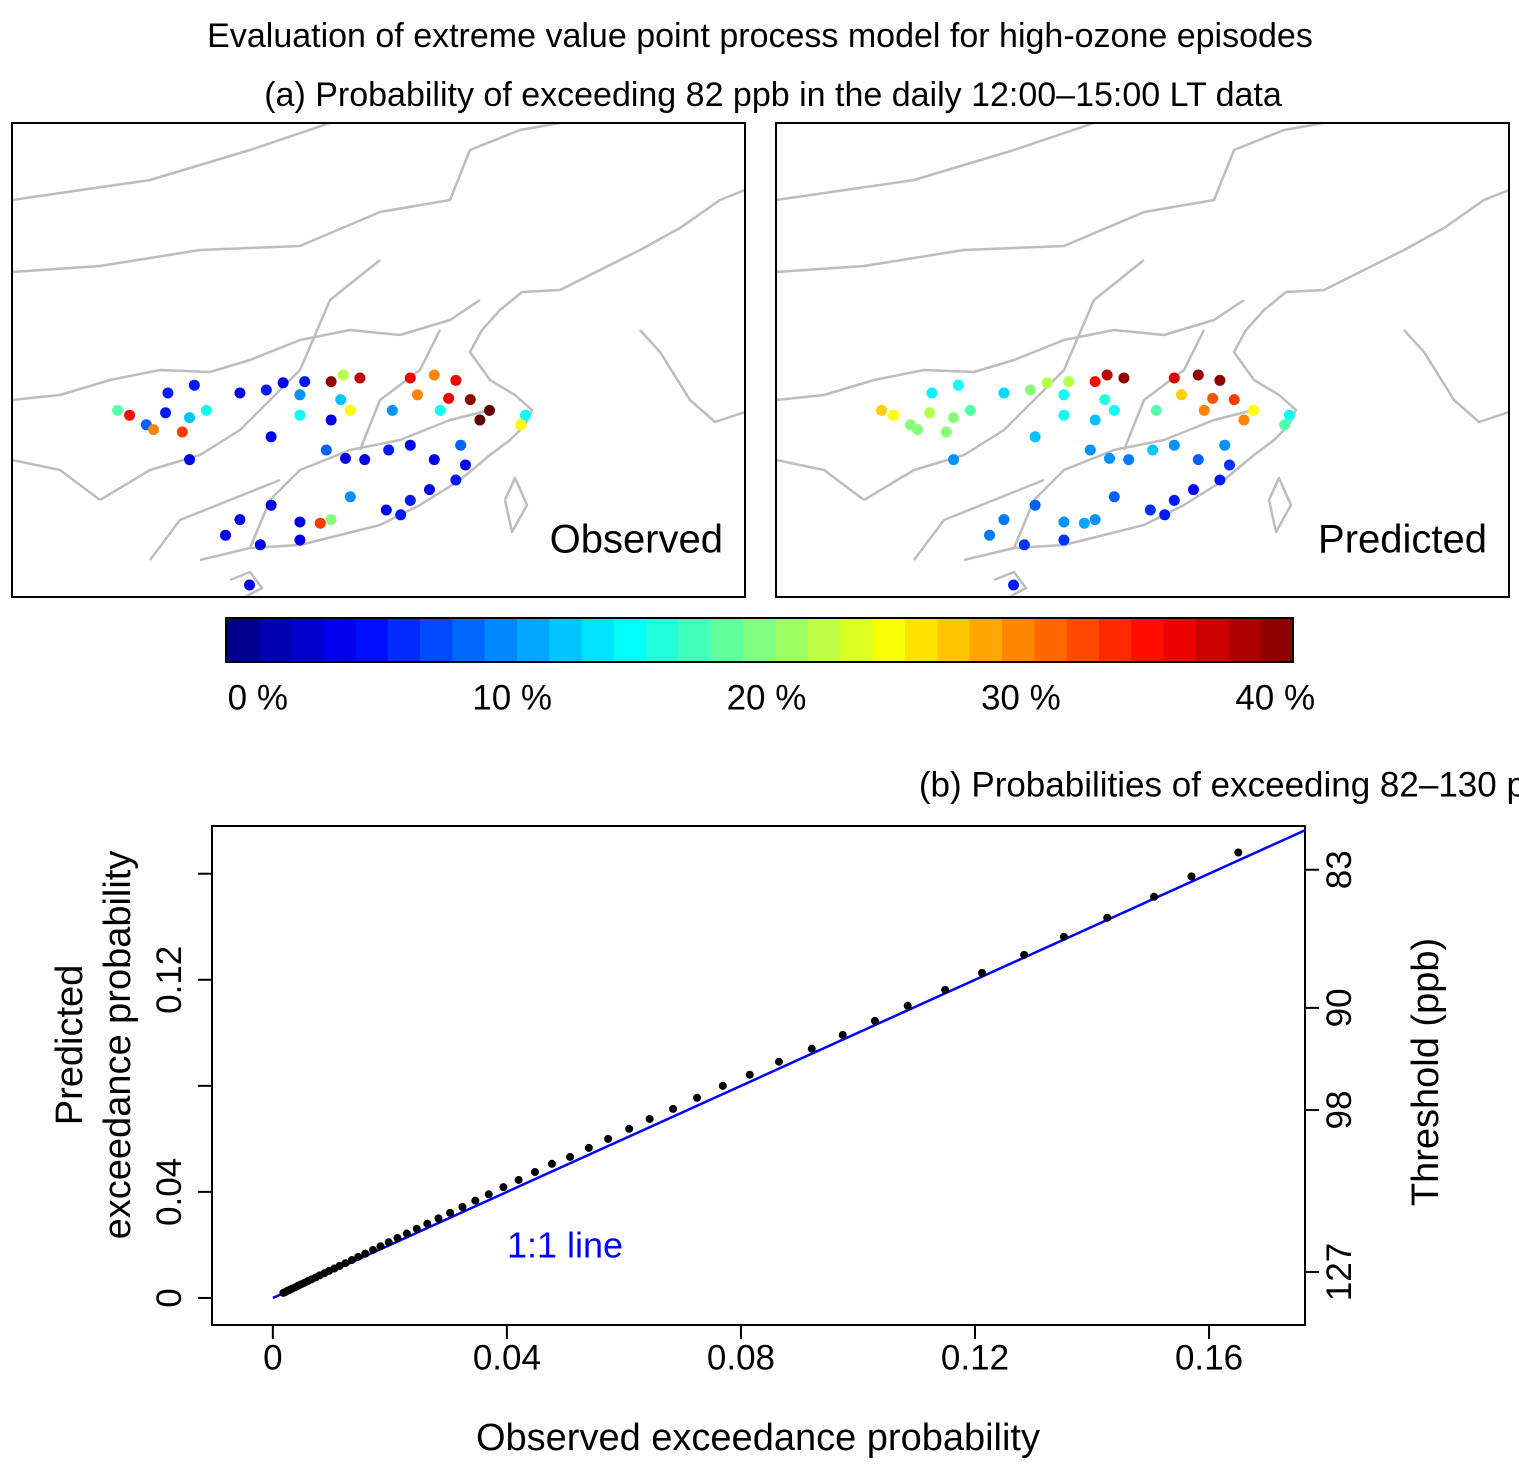 Image resolution: width=1519 pixels, height=1482 pixels. I want to click on colorbar-tick-label: 40 %, so click(1275, 697).